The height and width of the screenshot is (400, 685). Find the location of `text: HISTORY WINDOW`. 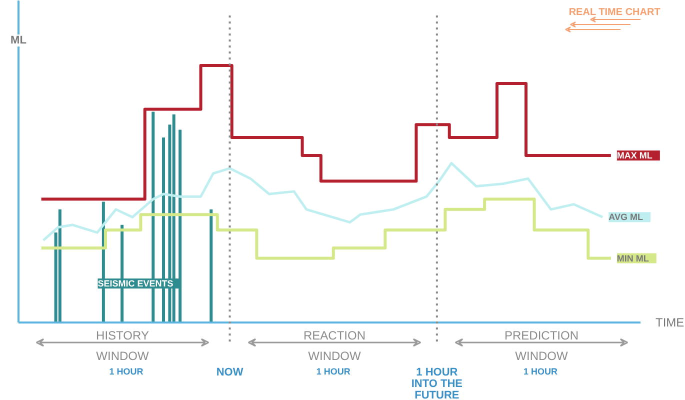

text: HISTORY WINDOW is located at coordinates (123, 345).